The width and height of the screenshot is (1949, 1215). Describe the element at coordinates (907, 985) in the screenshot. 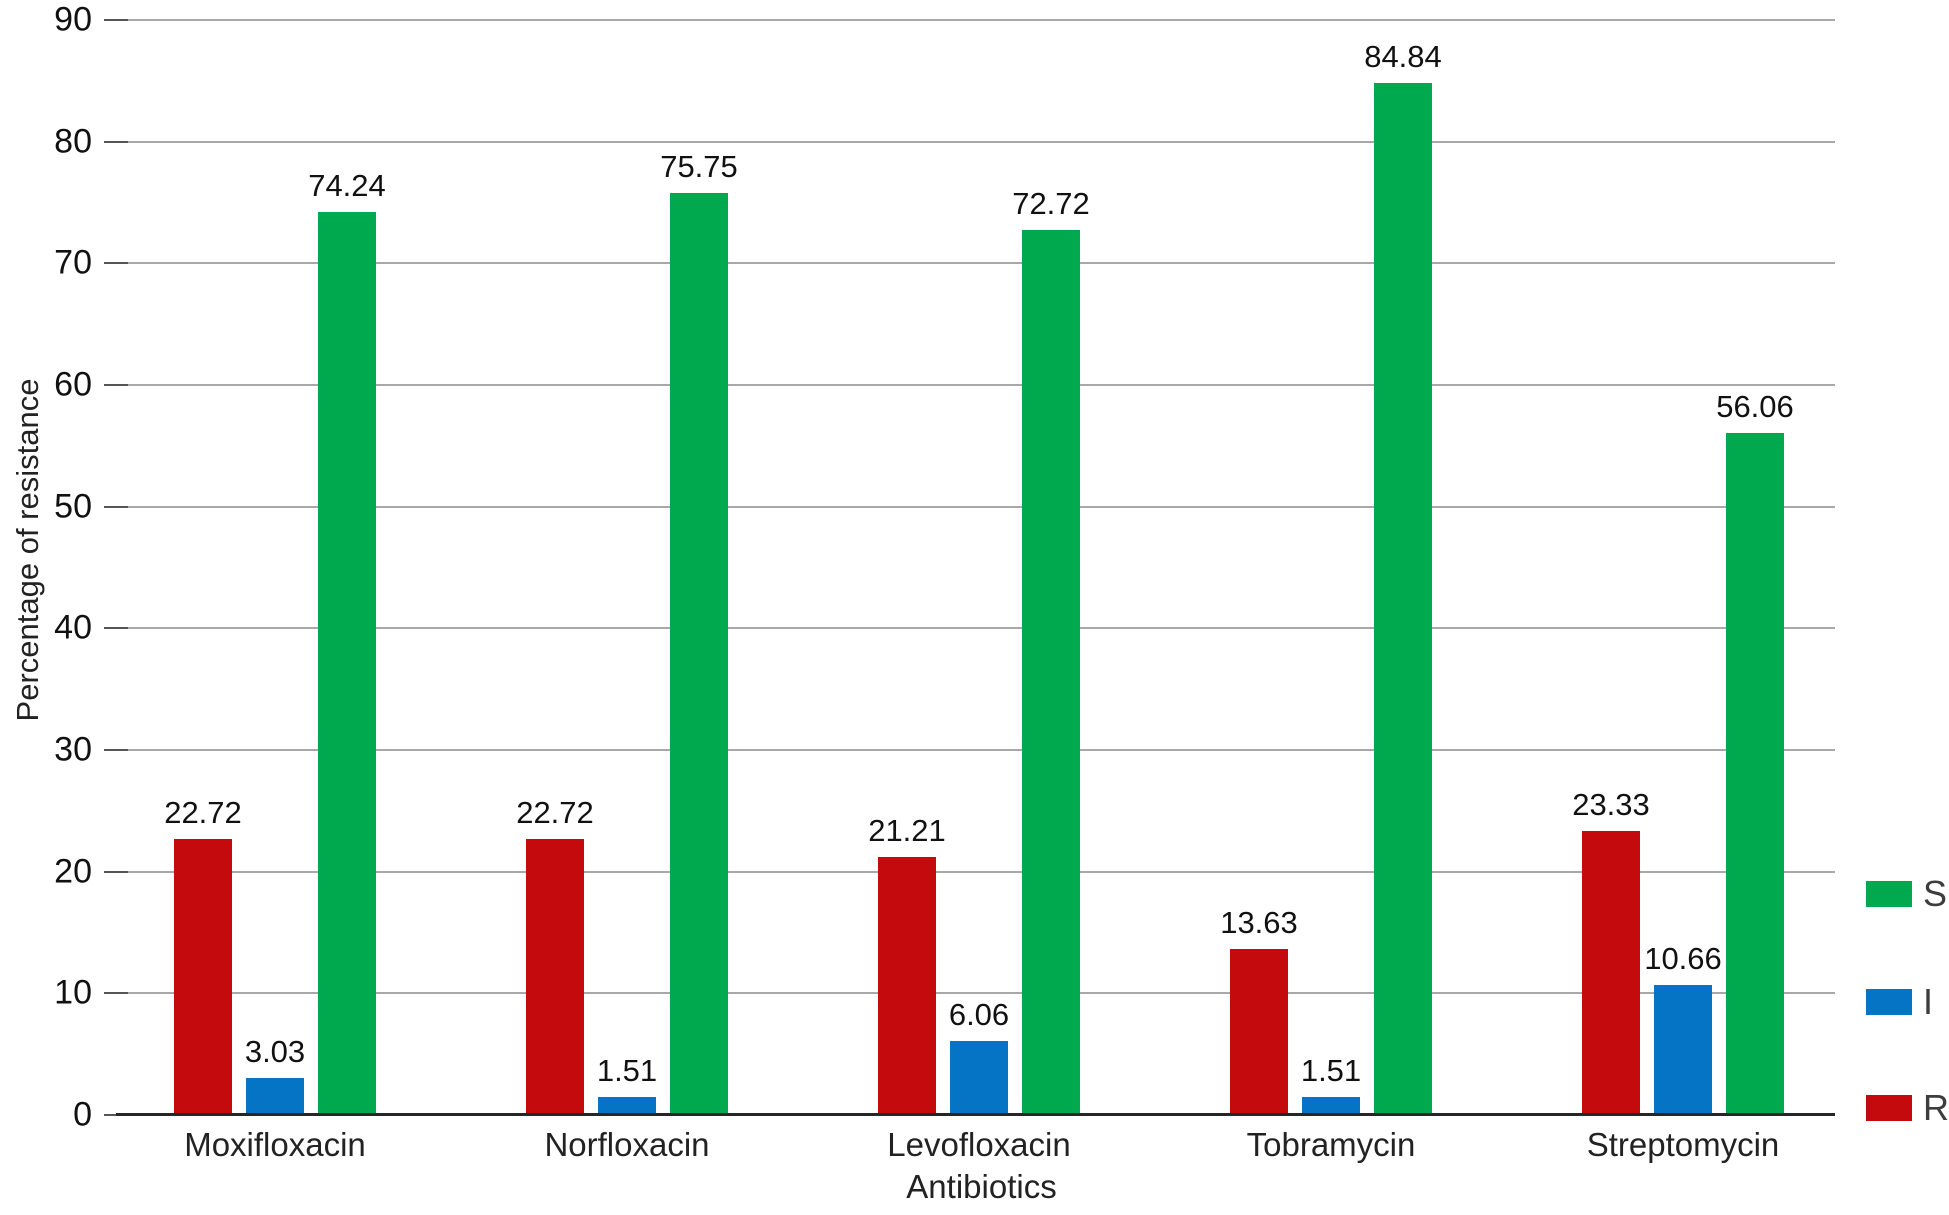

I see `bar-r-levofloxacin` at that location.